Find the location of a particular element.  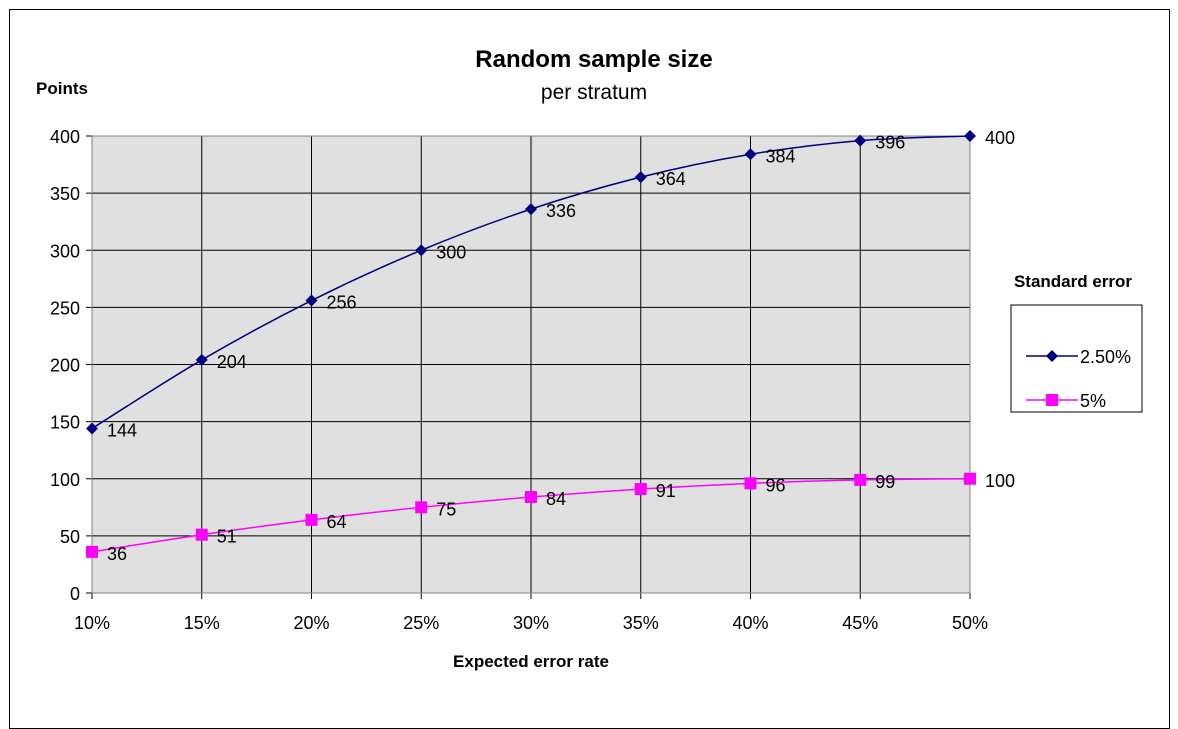

data-label: 64 is located at coordinates (337, 522).